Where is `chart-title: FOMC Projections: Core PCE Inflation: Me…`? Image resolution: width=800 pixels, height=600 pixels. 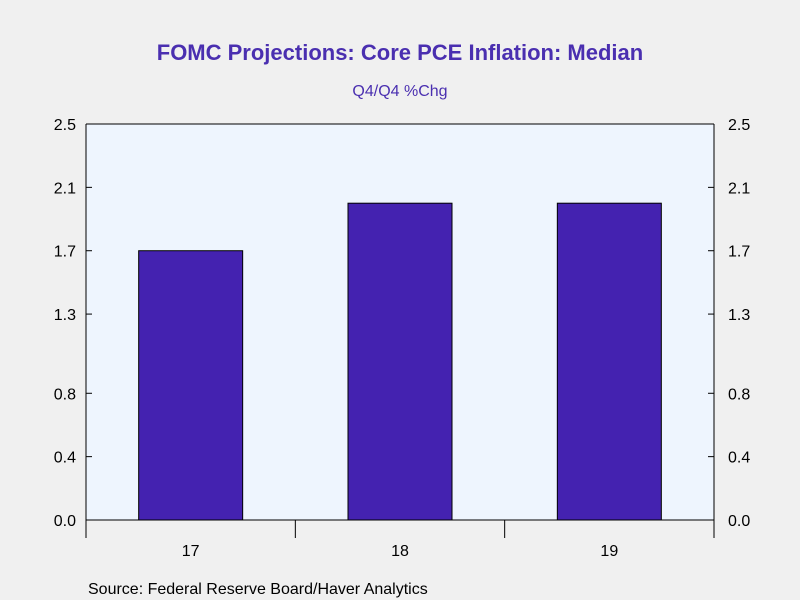 chart-title: FOMC Projections: Core PCE Inflation: Me… is located at coordinates (400, 52).